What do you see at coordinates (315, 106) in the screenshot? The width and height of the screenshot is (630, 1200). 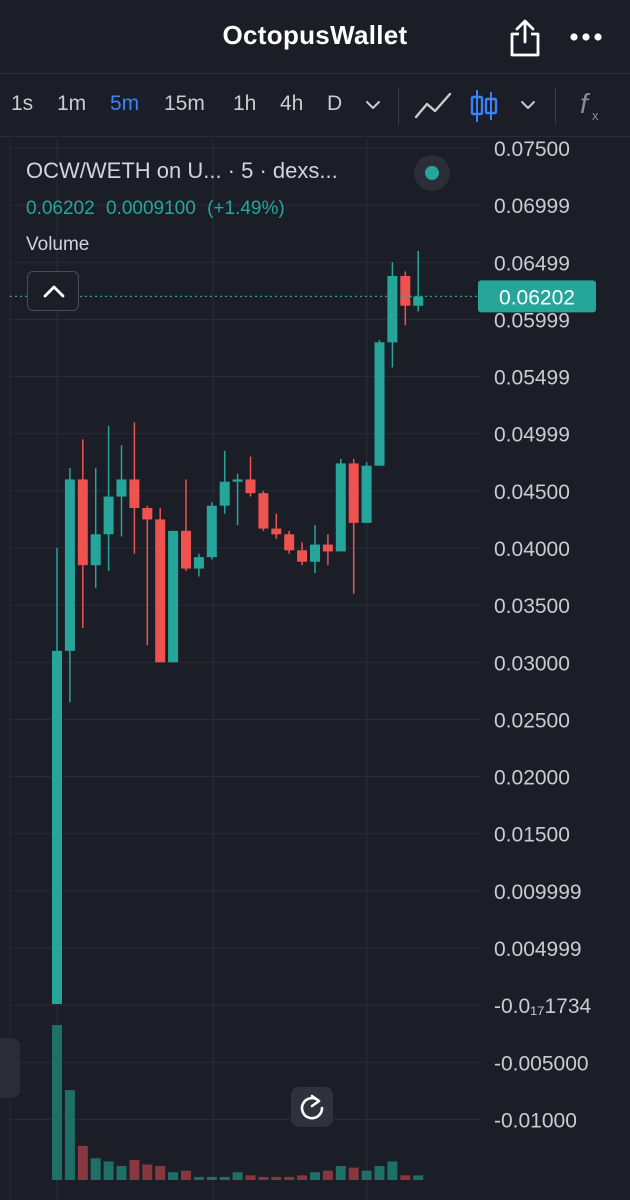 I see `chart-toolbar: 1s 1m 5m 15m 1h 4h D f x` at bounding box center [315, 106].